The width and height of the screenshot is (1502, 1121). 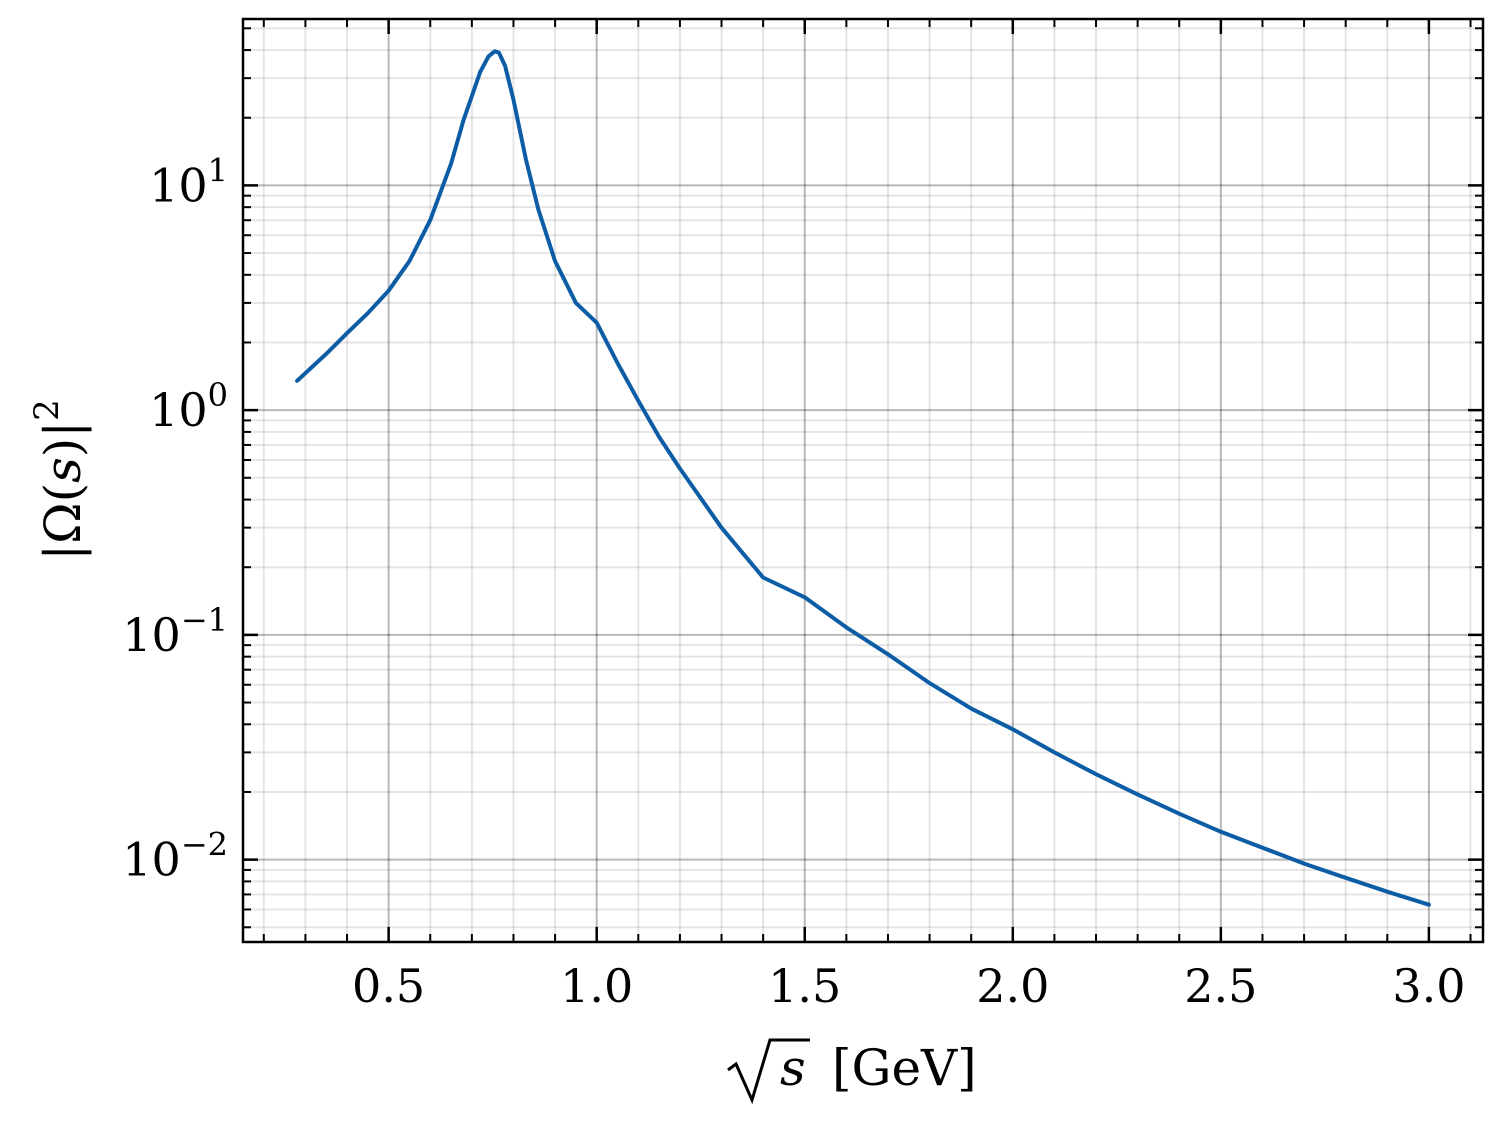 I want to click on y-tick-label: 10⁰, so click(x=188, y=406).